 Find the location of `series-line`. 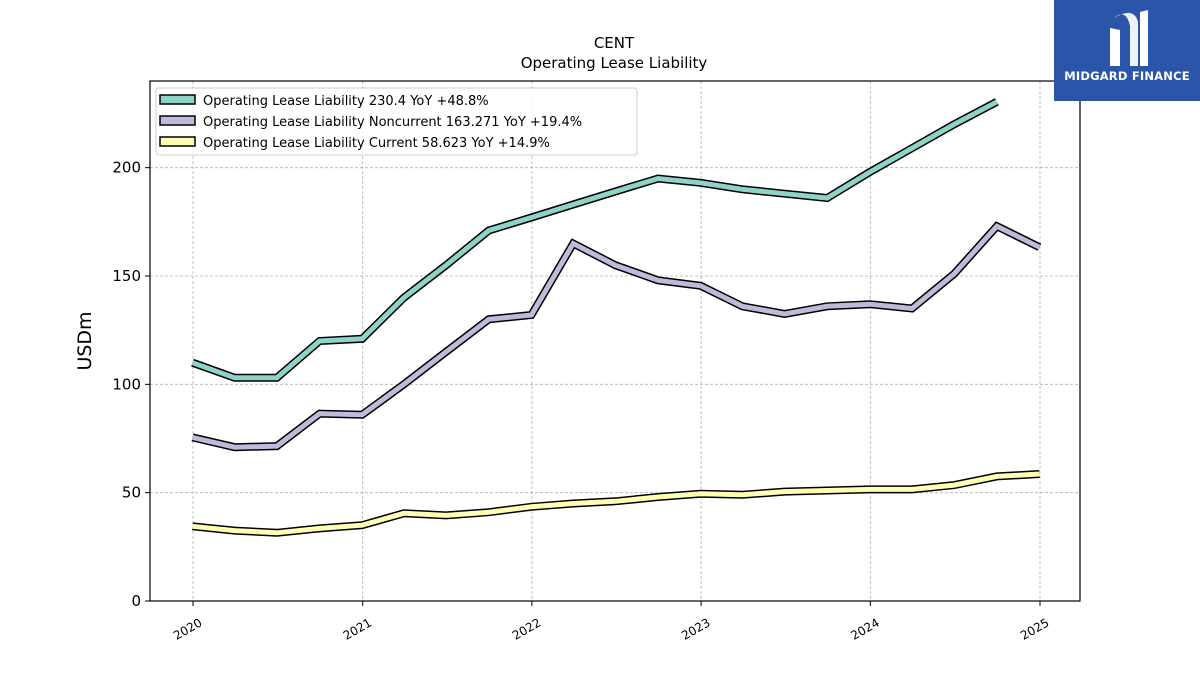

series-line is located at coordinates (616, 503).